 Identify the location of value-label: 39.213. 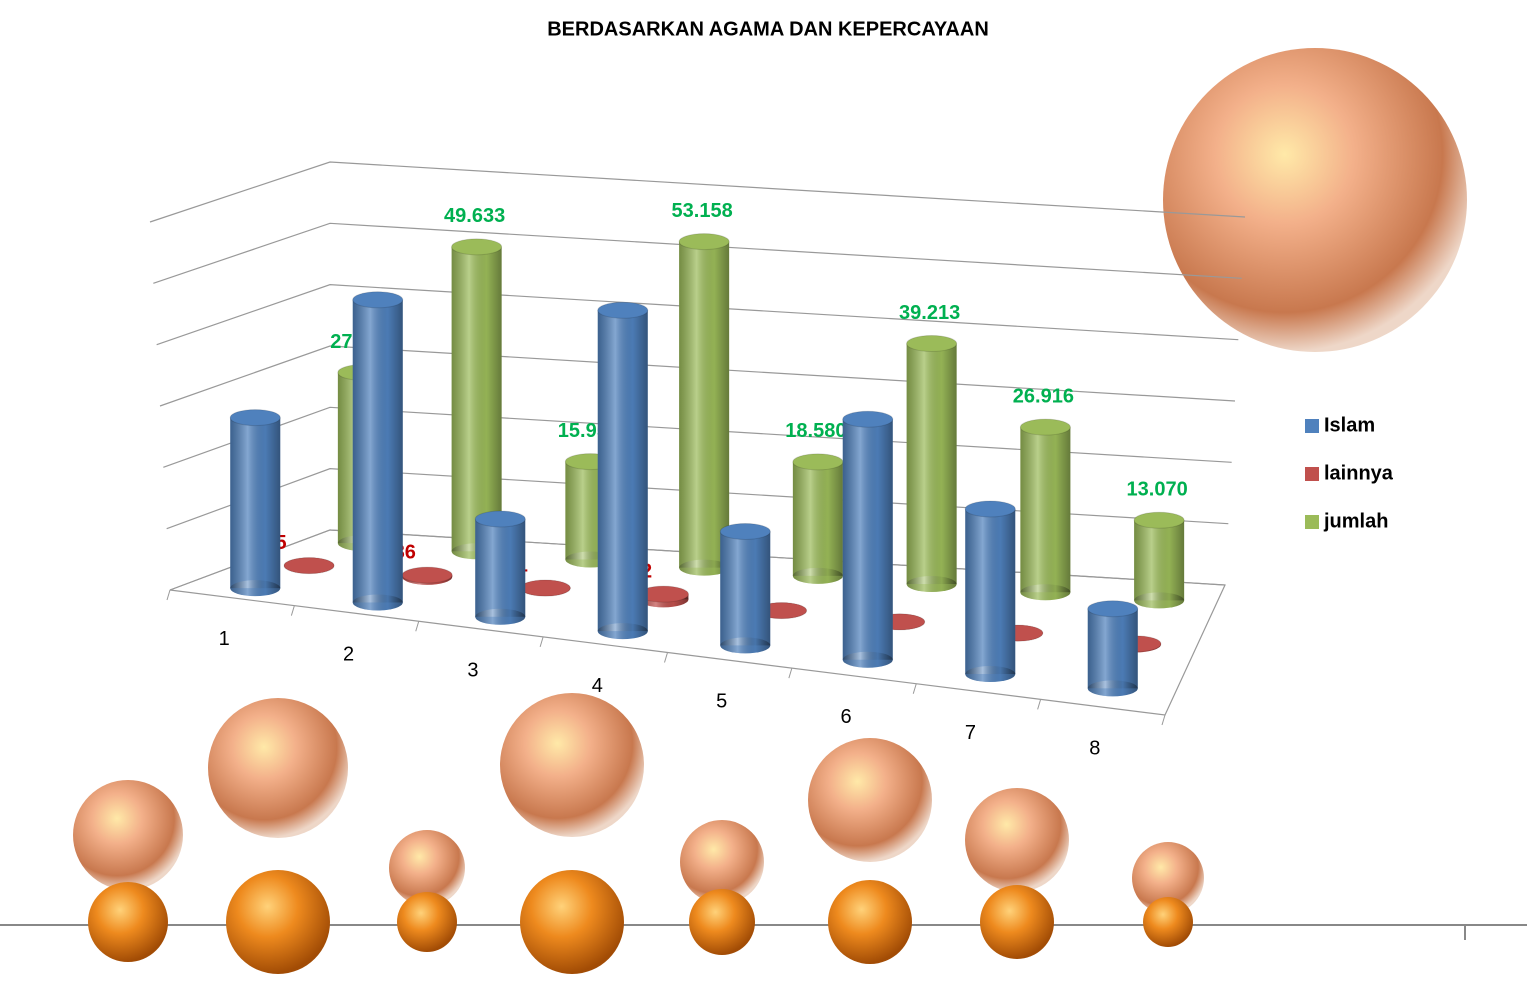
(929, 313).